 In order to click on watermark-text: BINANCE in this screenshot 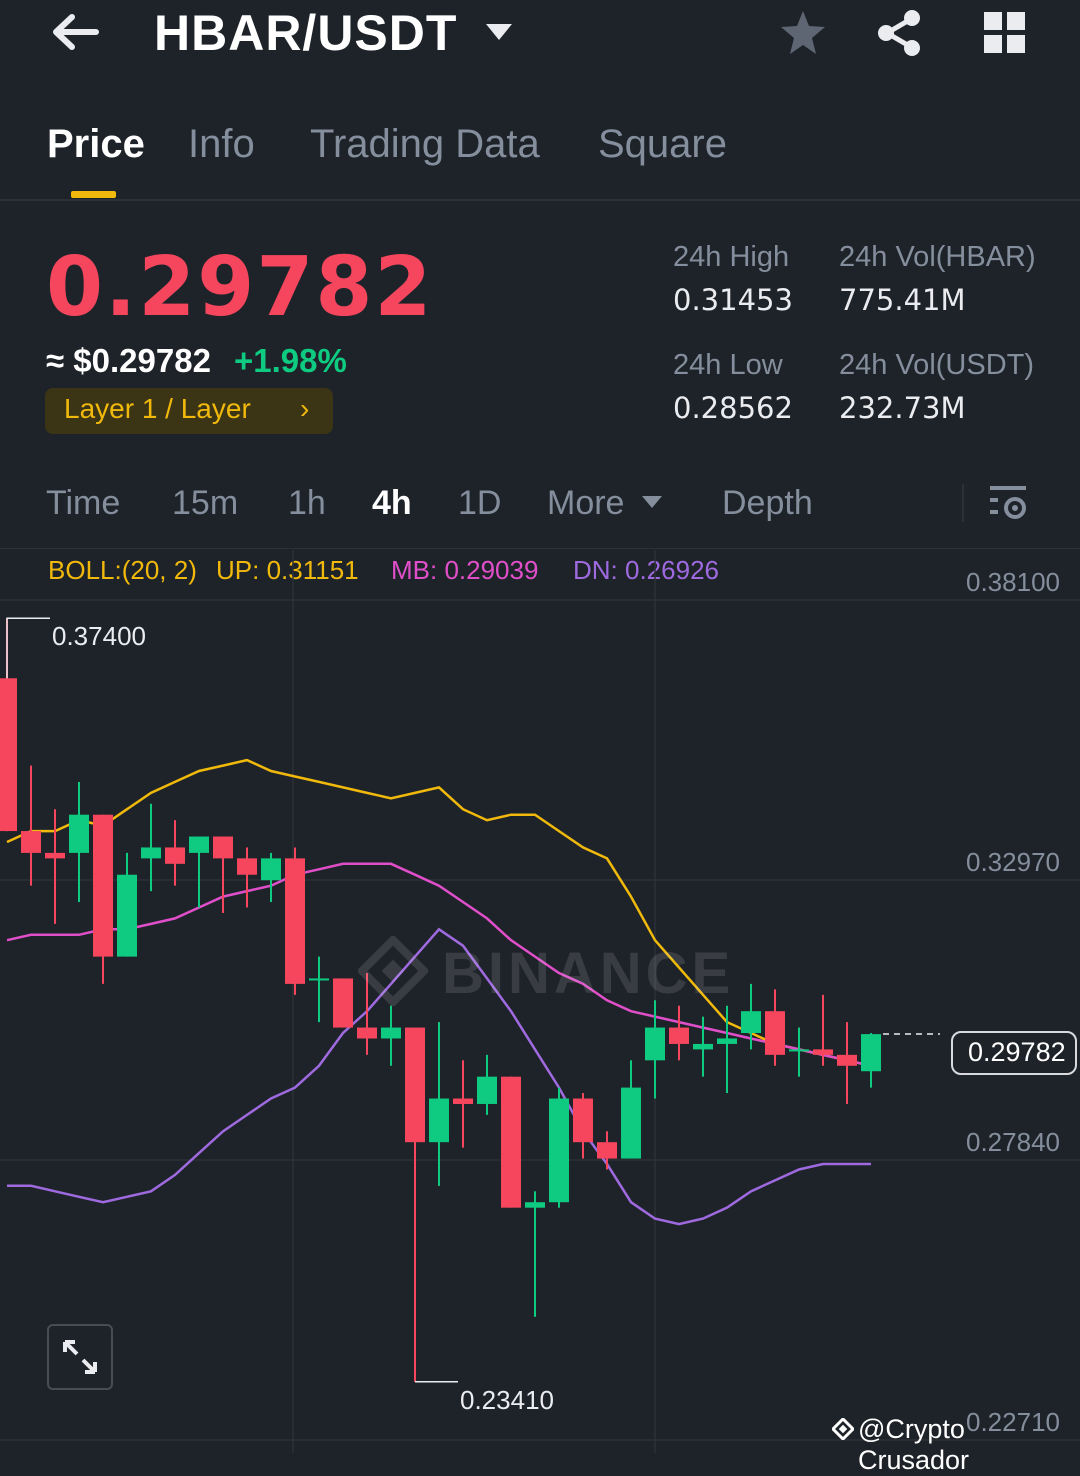, I will do `click(588, 973)`.